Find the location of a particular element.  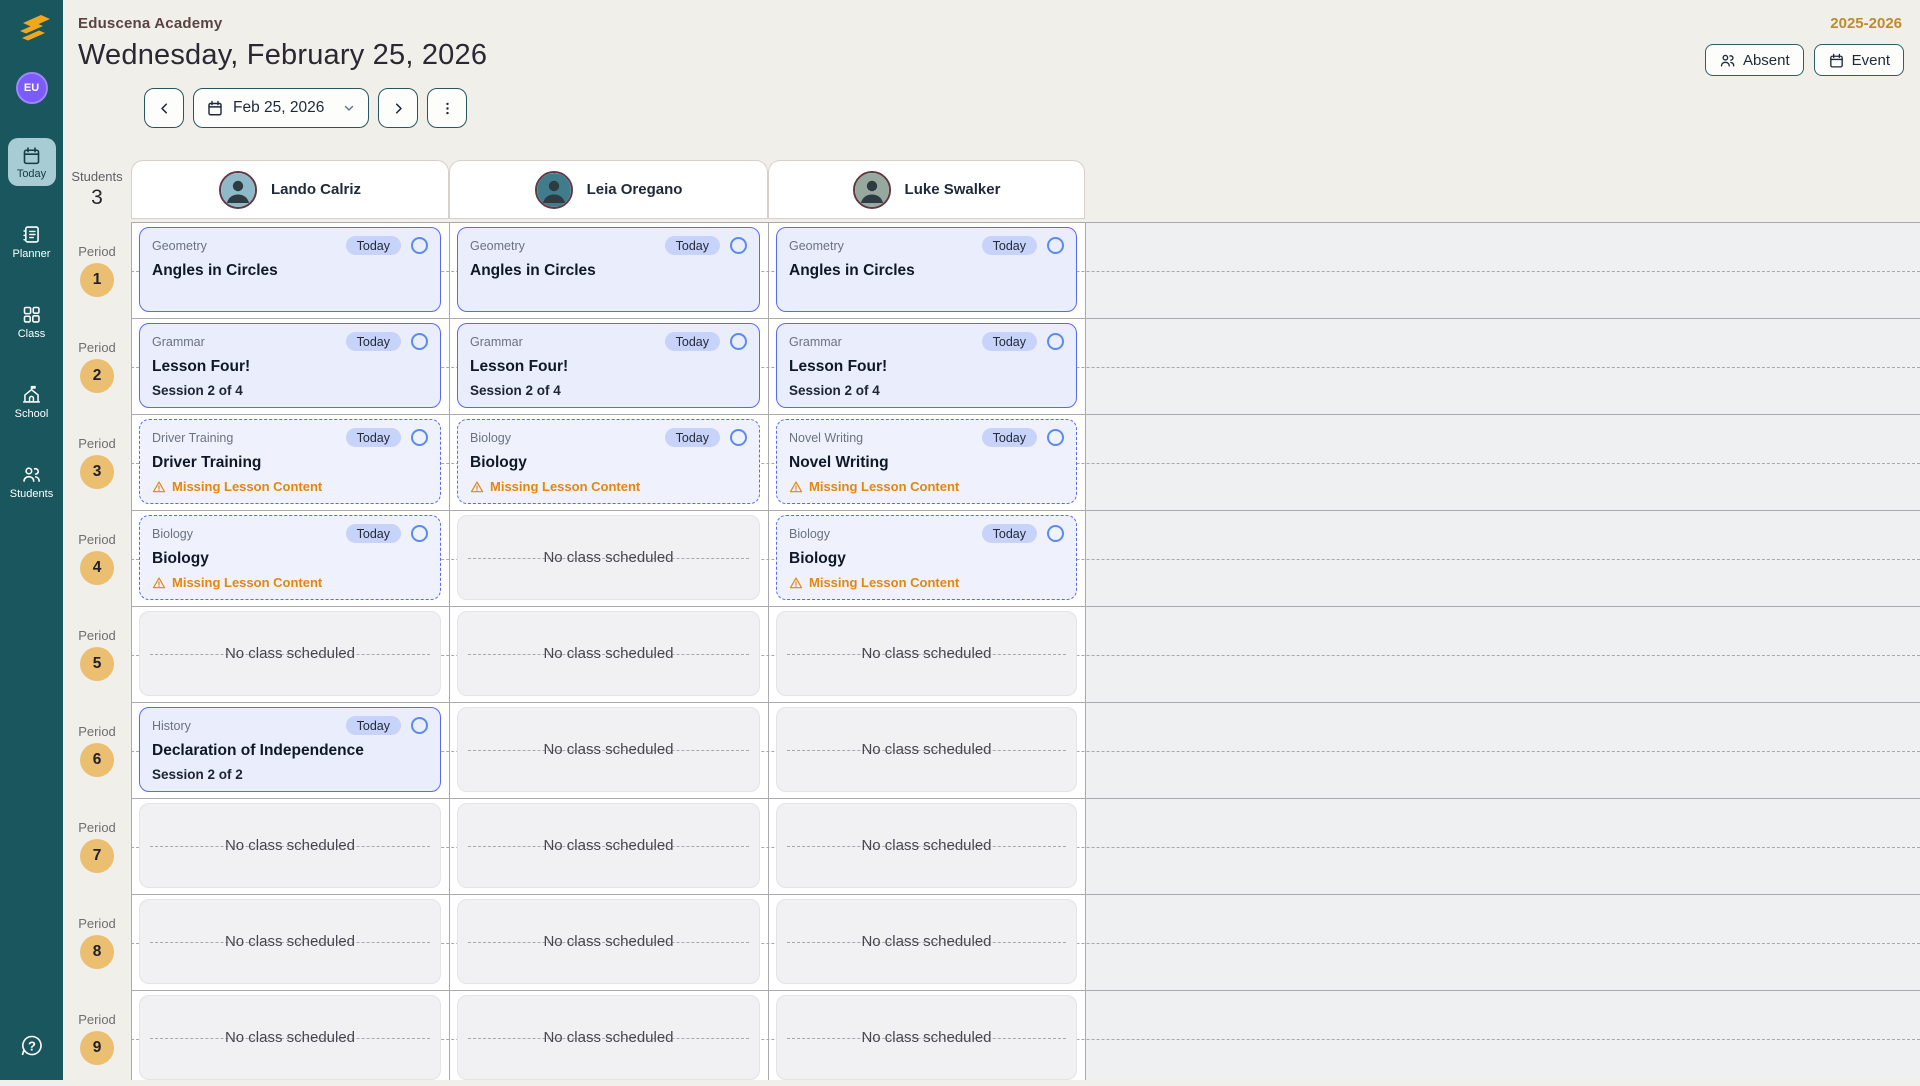

lesson-title: Lesson Four! is located at coordinates (290, 367).